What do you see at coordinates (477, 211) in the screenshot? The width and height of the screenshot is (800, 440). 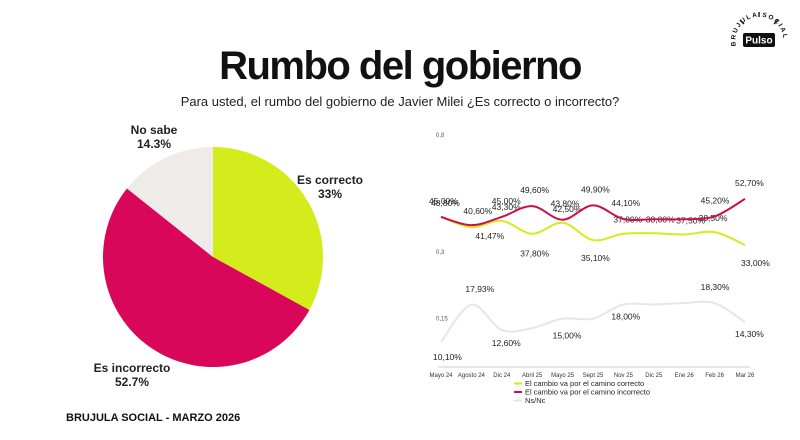 I see `data-label: 40,60%` at bounding box center [477, 211].